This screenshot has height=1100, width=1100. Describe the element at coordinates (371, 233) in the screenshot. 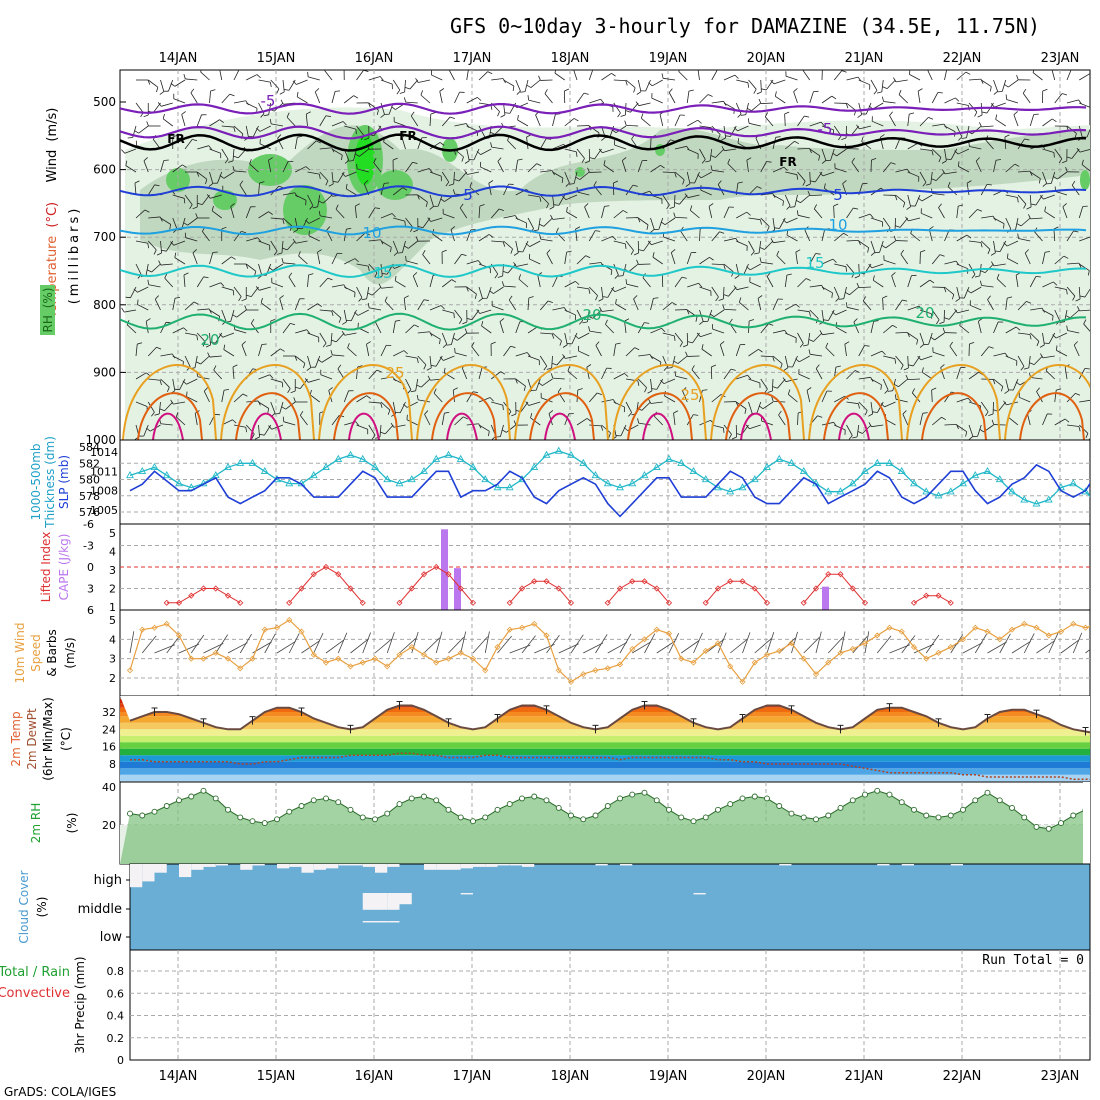

I see `contour-label: 10` at that location.